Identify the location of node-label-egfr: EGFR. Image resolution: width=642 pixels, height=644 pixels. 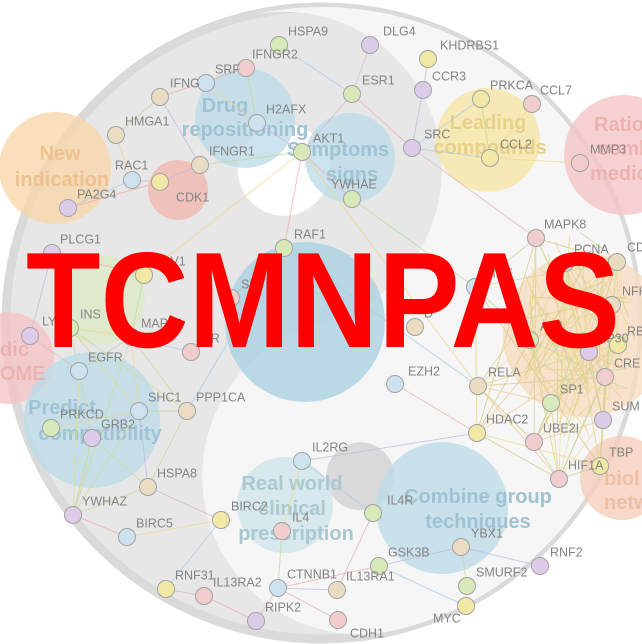
(105, 358).